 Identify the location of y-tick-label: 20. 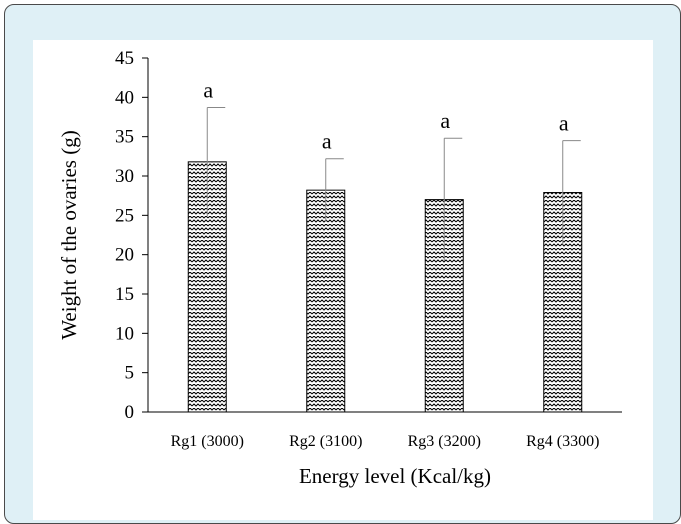
(124, 255).